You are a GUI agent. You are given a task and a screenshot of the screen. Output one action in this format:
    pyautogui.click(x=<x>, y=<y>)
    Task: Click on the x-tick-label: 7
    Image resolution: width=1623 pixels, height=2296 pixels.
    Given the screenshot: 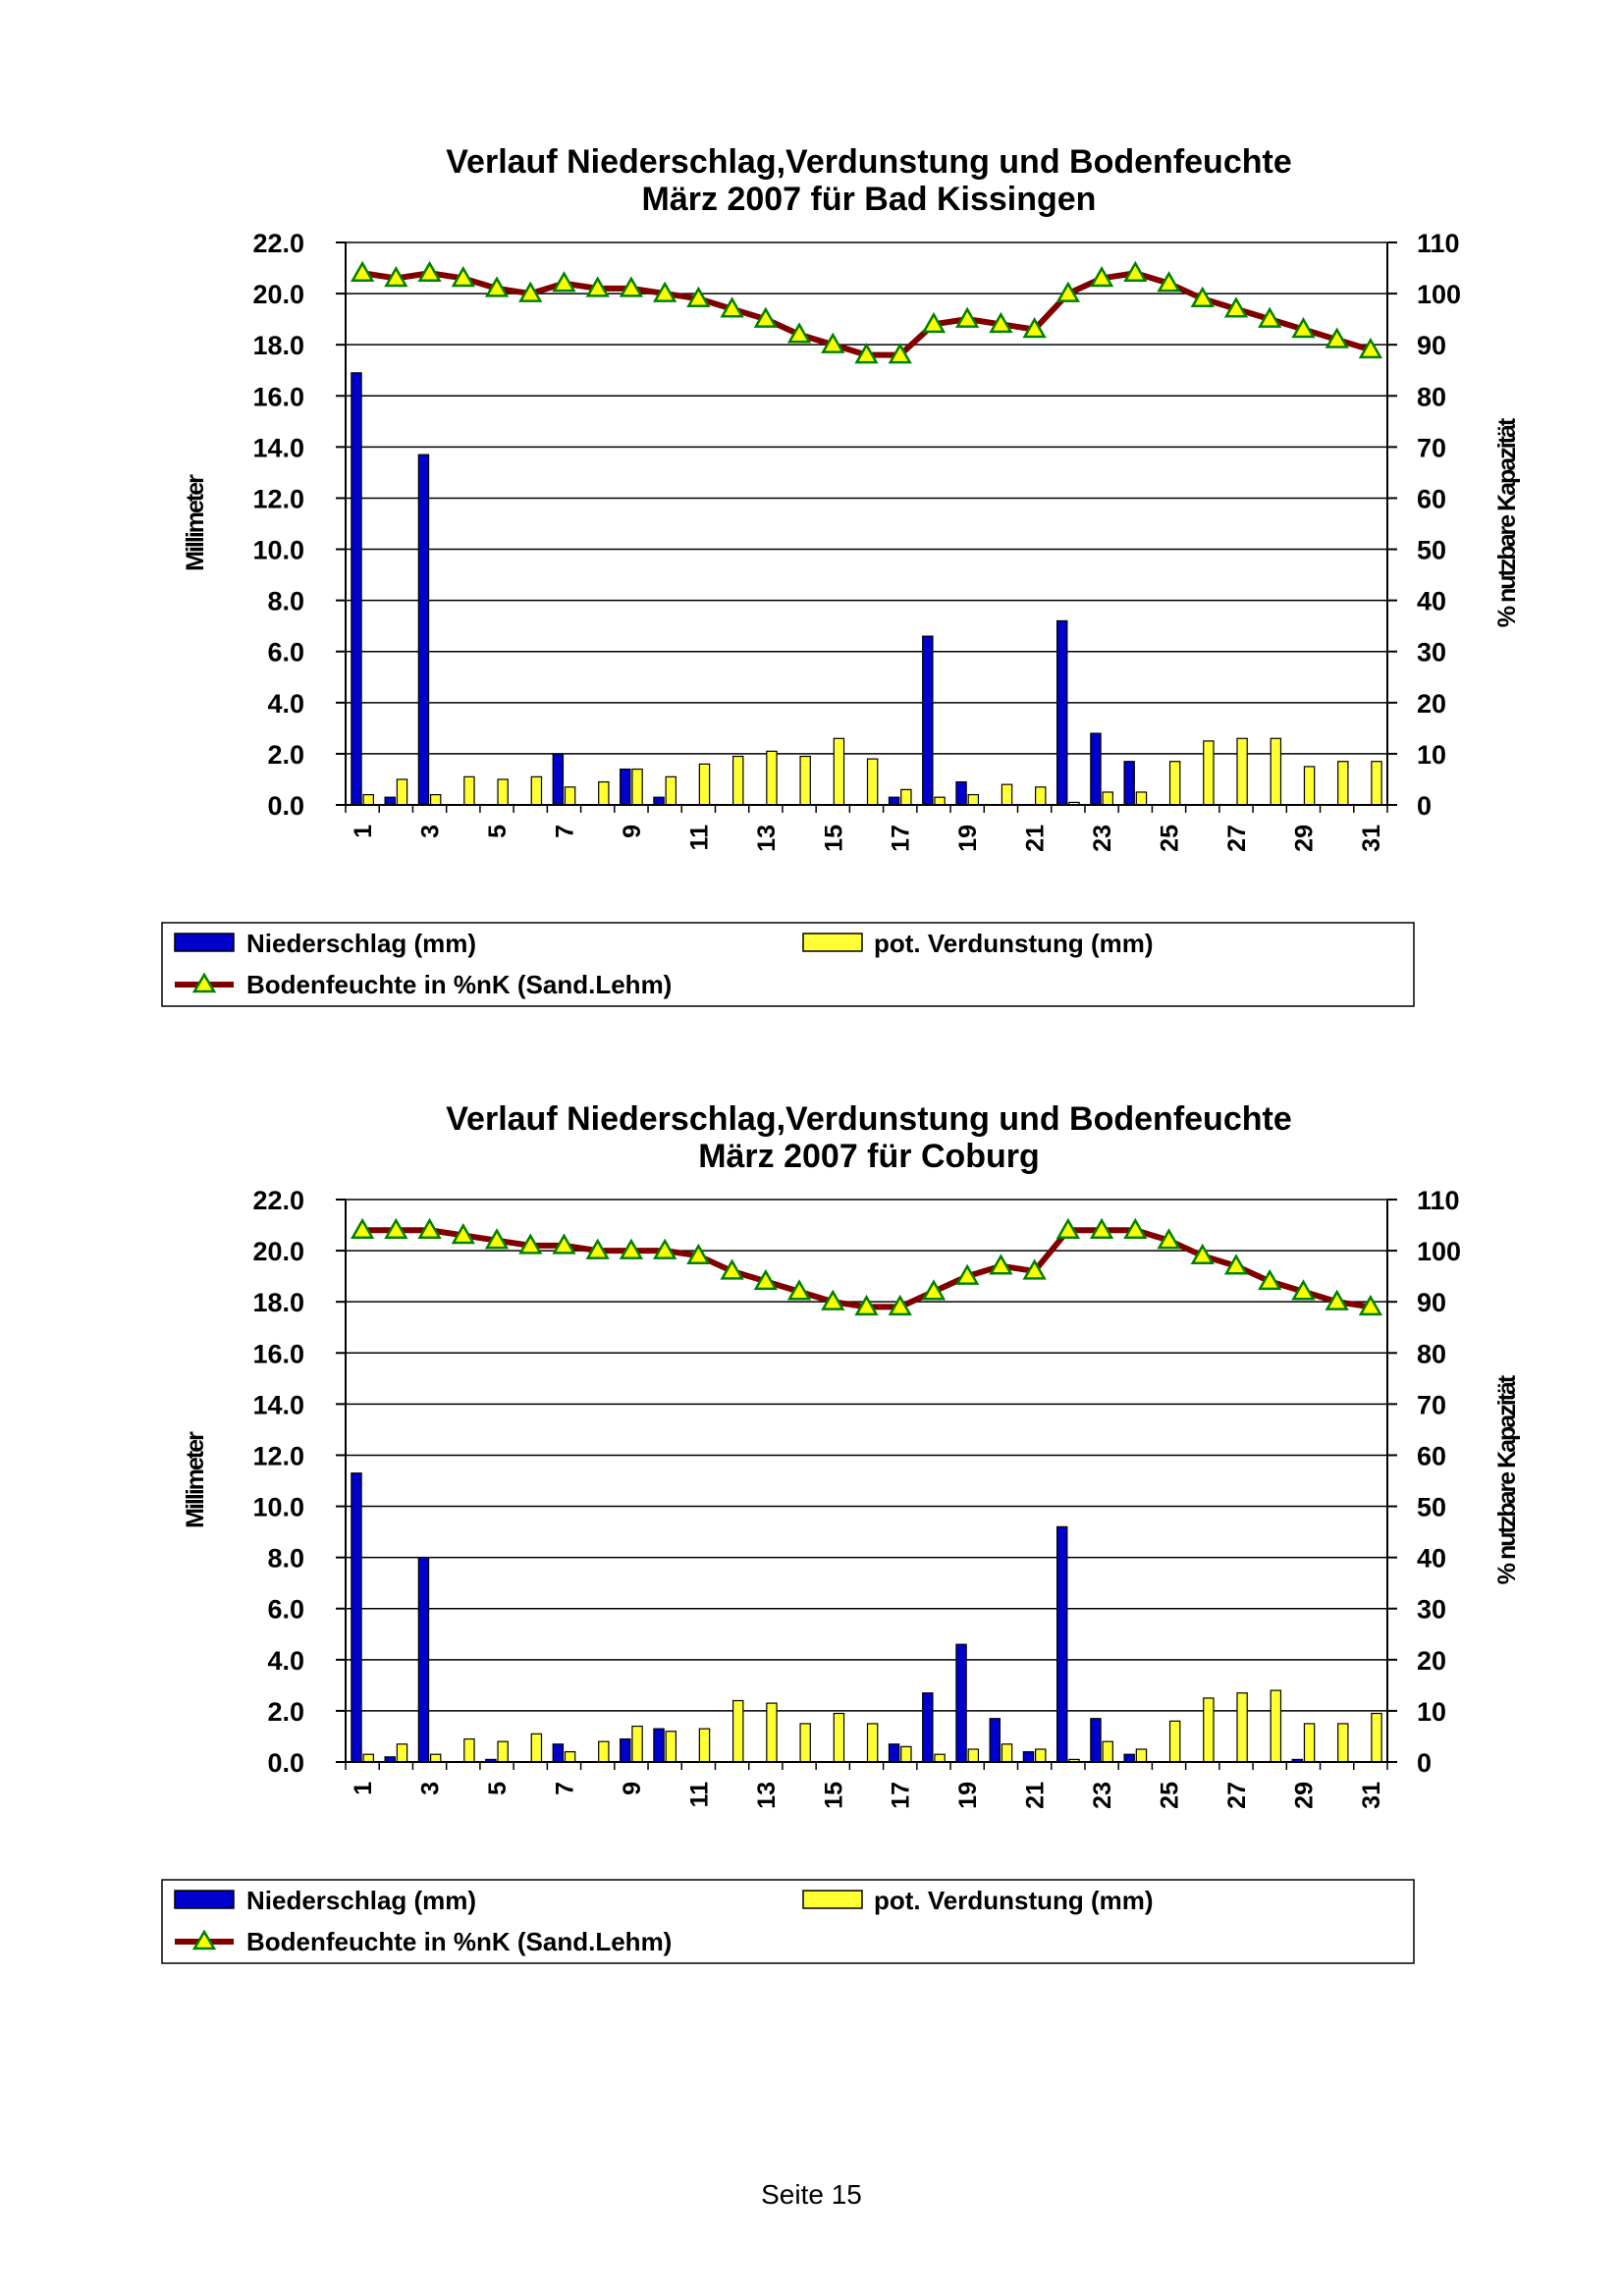 What is the action you would take?
    pyautogui.click(x=565, y=831)
    